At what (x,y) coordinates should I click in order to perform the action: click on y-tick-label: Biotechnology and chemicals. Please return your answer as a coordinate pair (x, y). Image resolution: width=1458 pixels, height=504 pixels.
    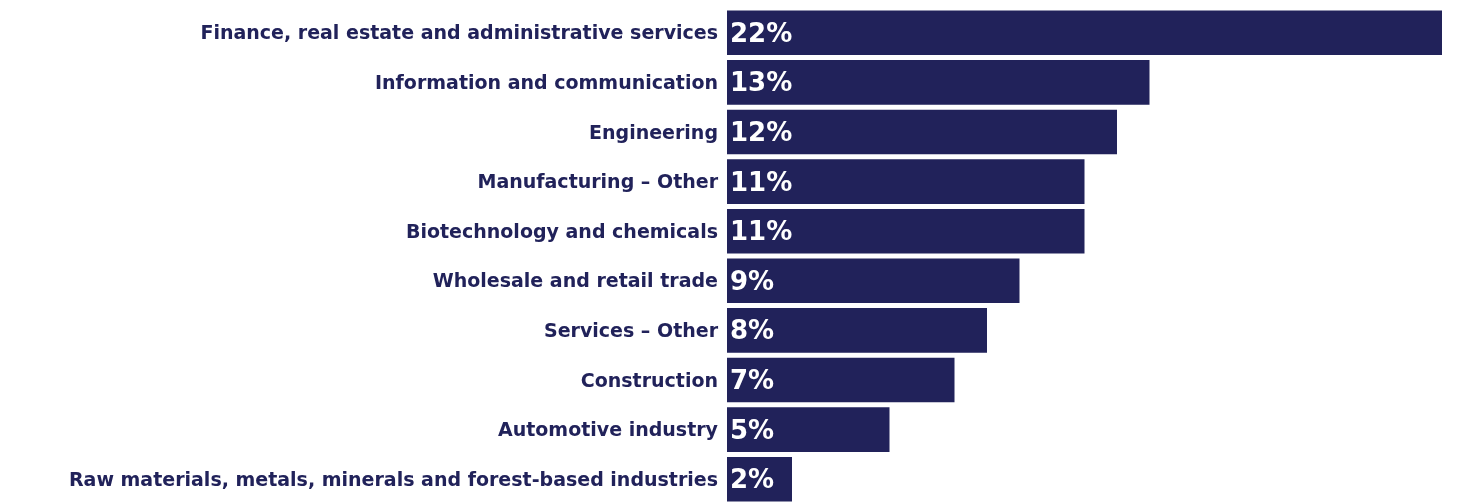
    Looking at the image, I should click on (561, 230).